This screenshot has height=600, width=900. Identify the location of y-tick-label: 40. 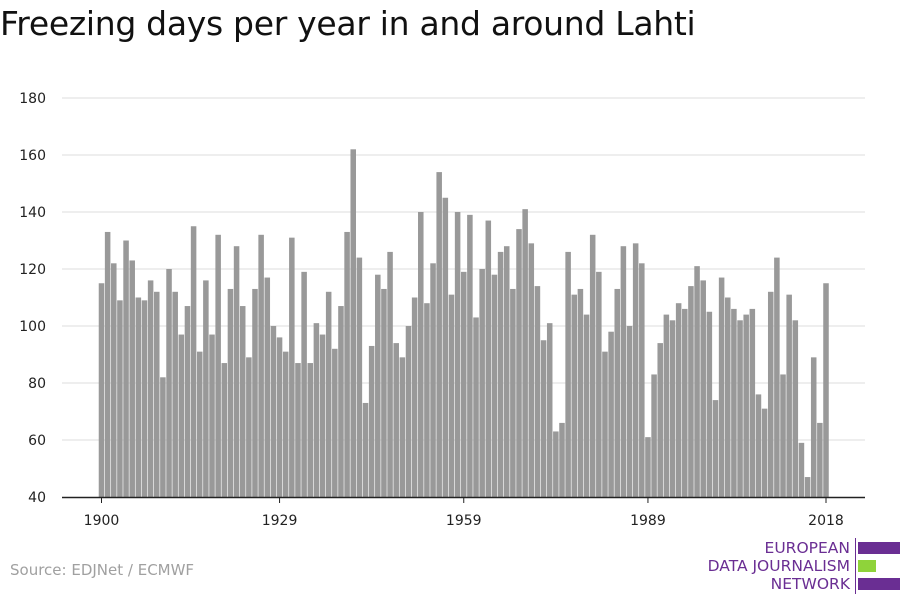
(37, 498).